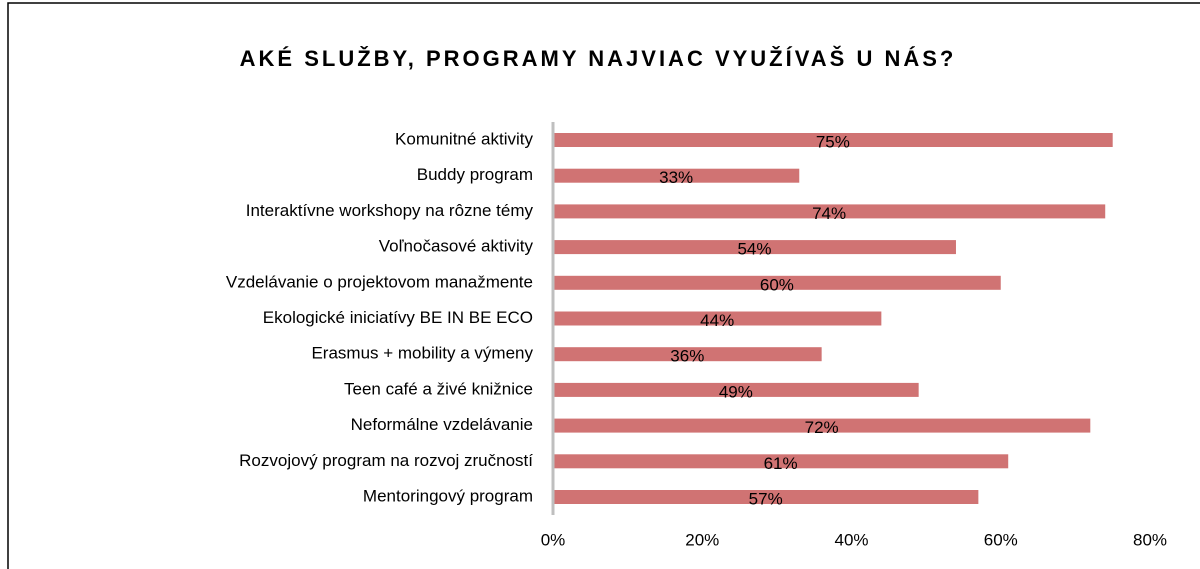 The height and width of the screenshot is (569, 1200). What do you see at coordinates (422, 353) in the screenshot?
I see `y-tick-label: Erasmus + mobility a výmeny` at bounding box center [422, 353].